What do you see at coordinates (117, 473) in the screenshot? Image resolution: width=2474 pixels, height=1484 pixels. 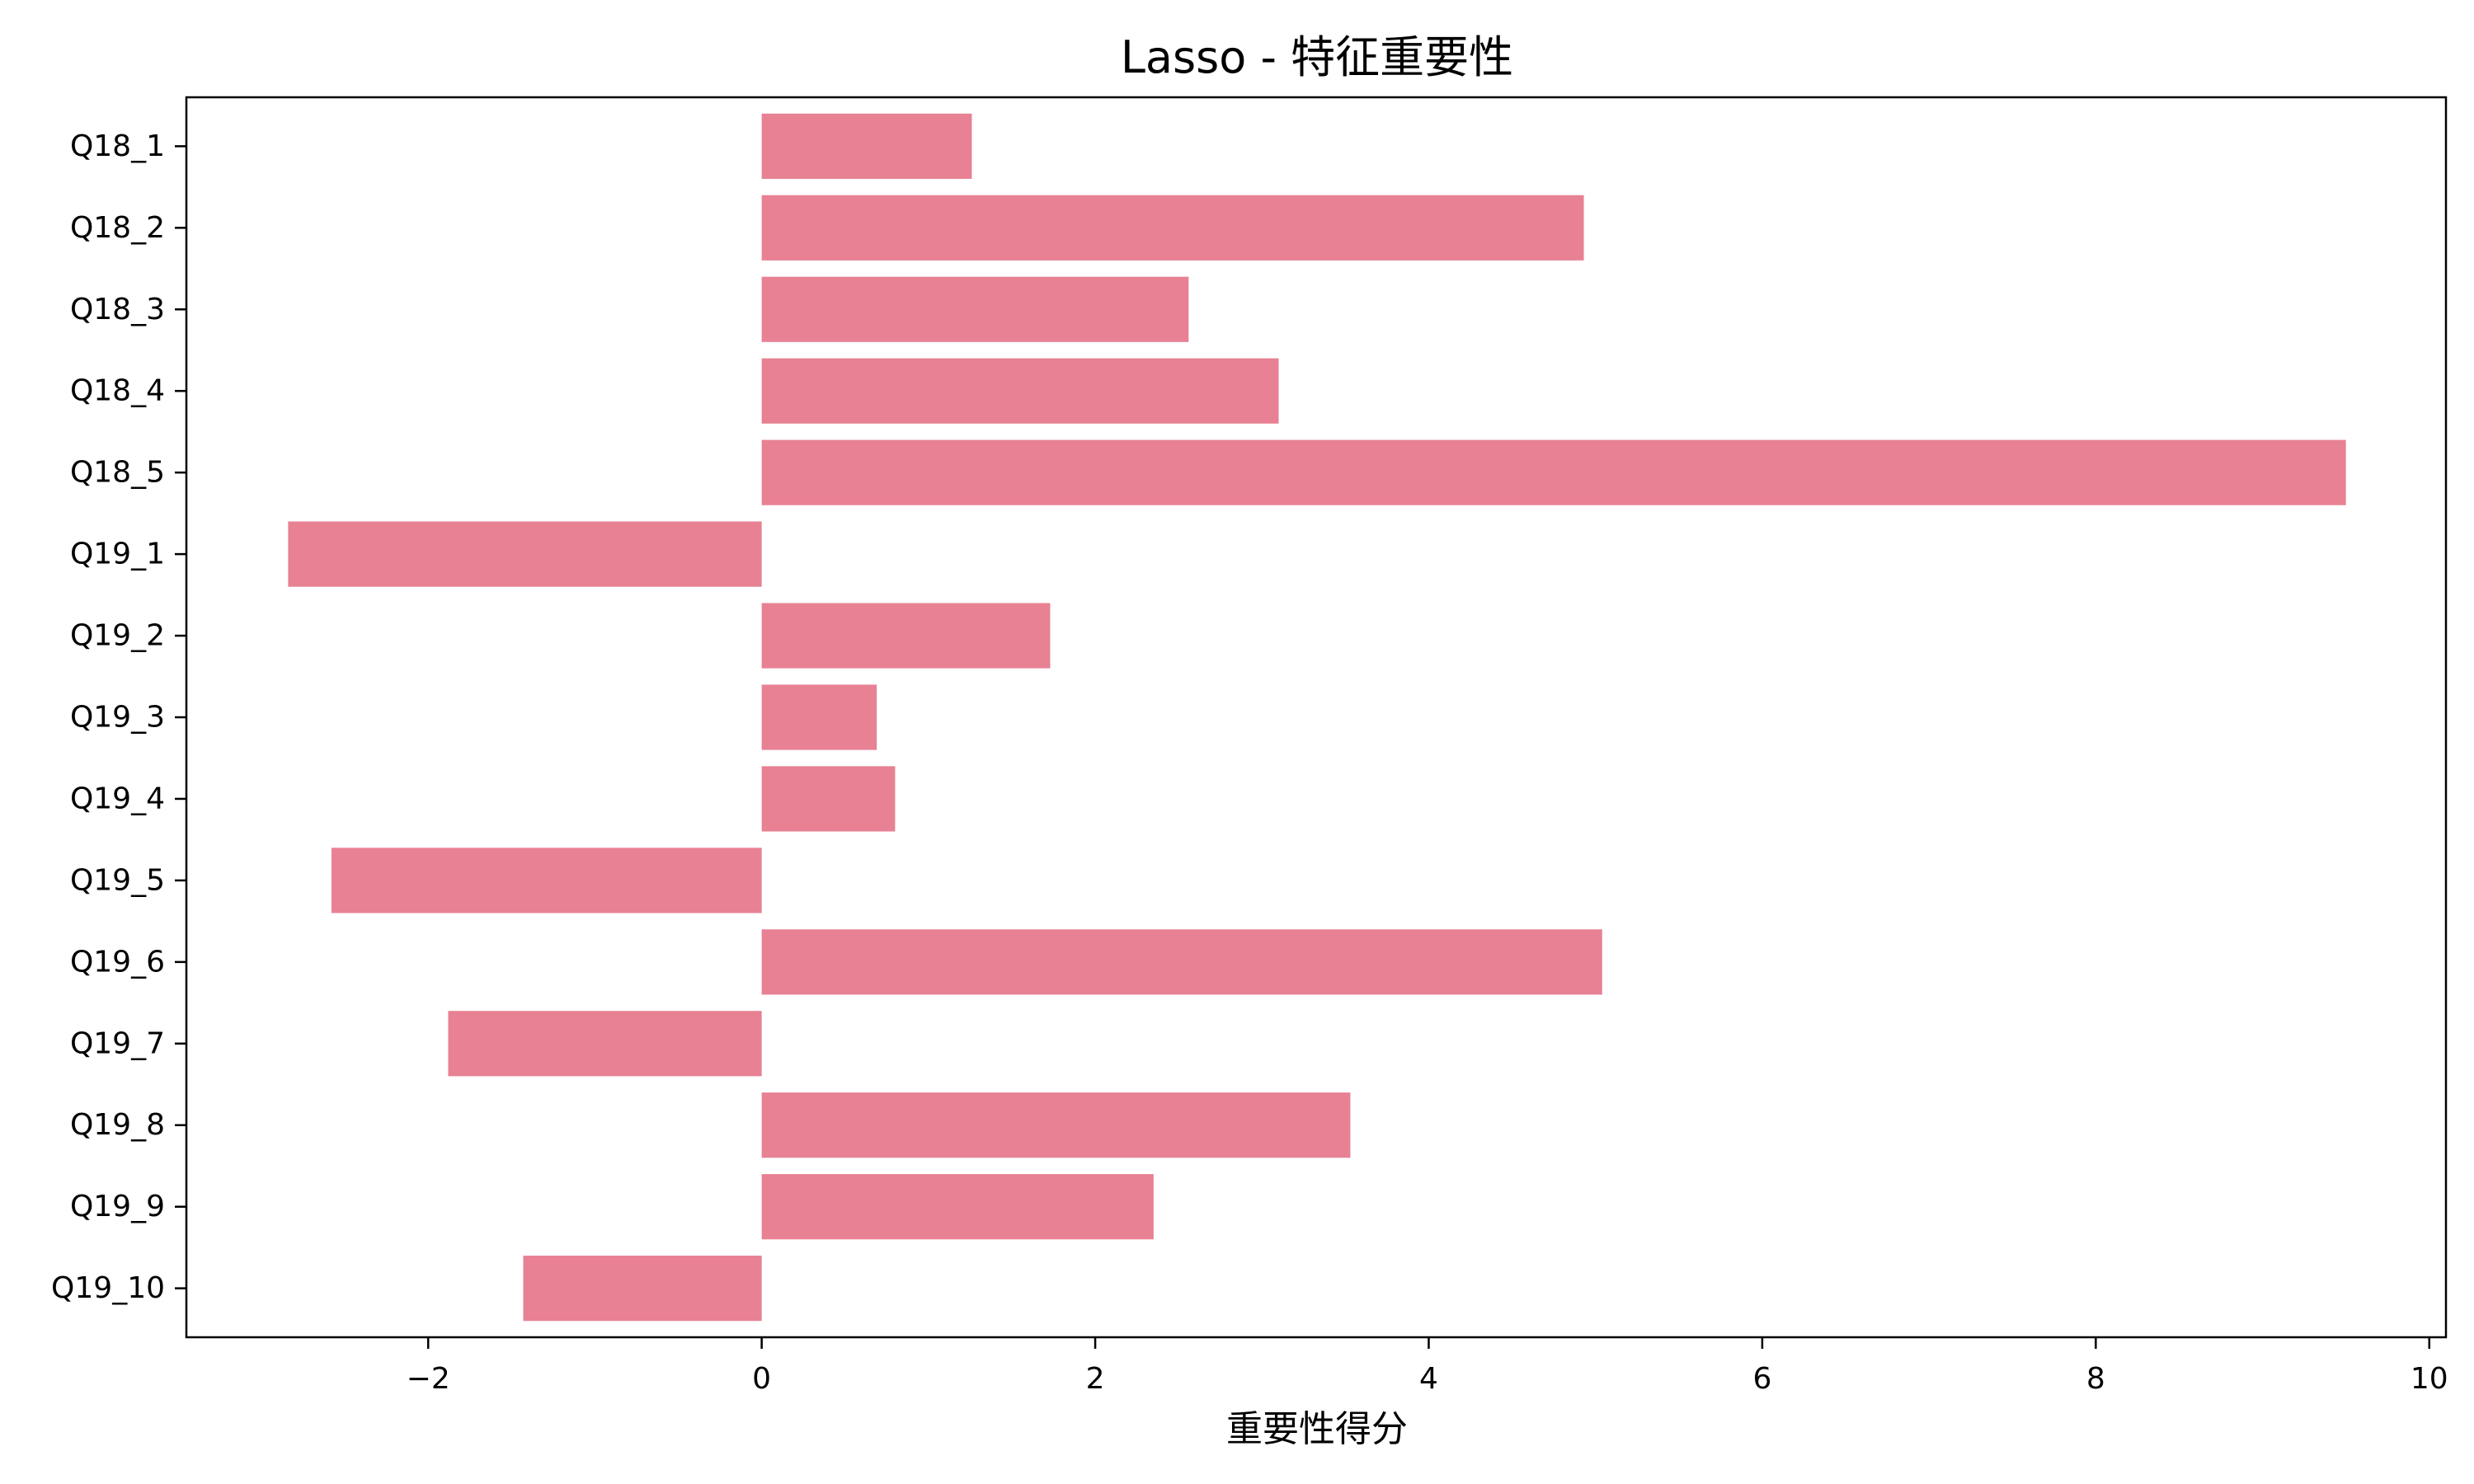 I see `y-tick-label: Q18_5` at bounding box center [117, 473].